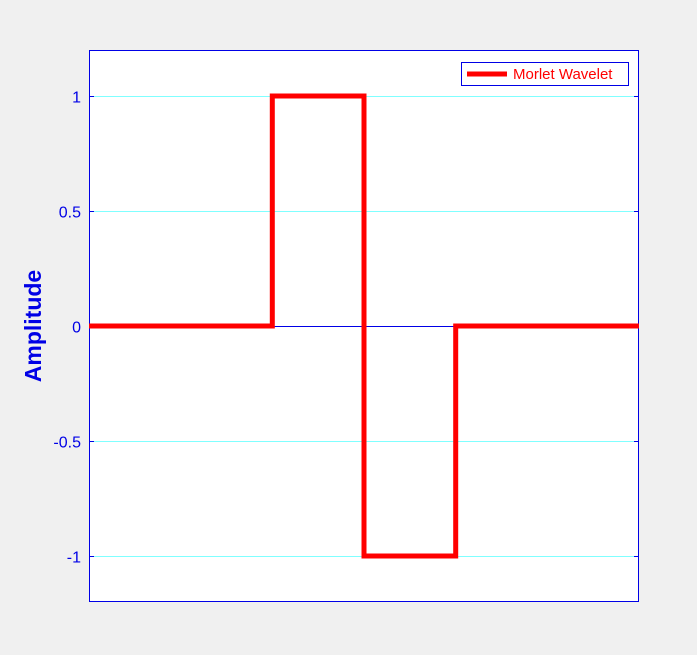 The height and width of the screenshot is (655, 697). What do you see at coordinates (76, 98) in the screenshot?
I see `y-tick-label: 1` at bounding box center [76, 98].